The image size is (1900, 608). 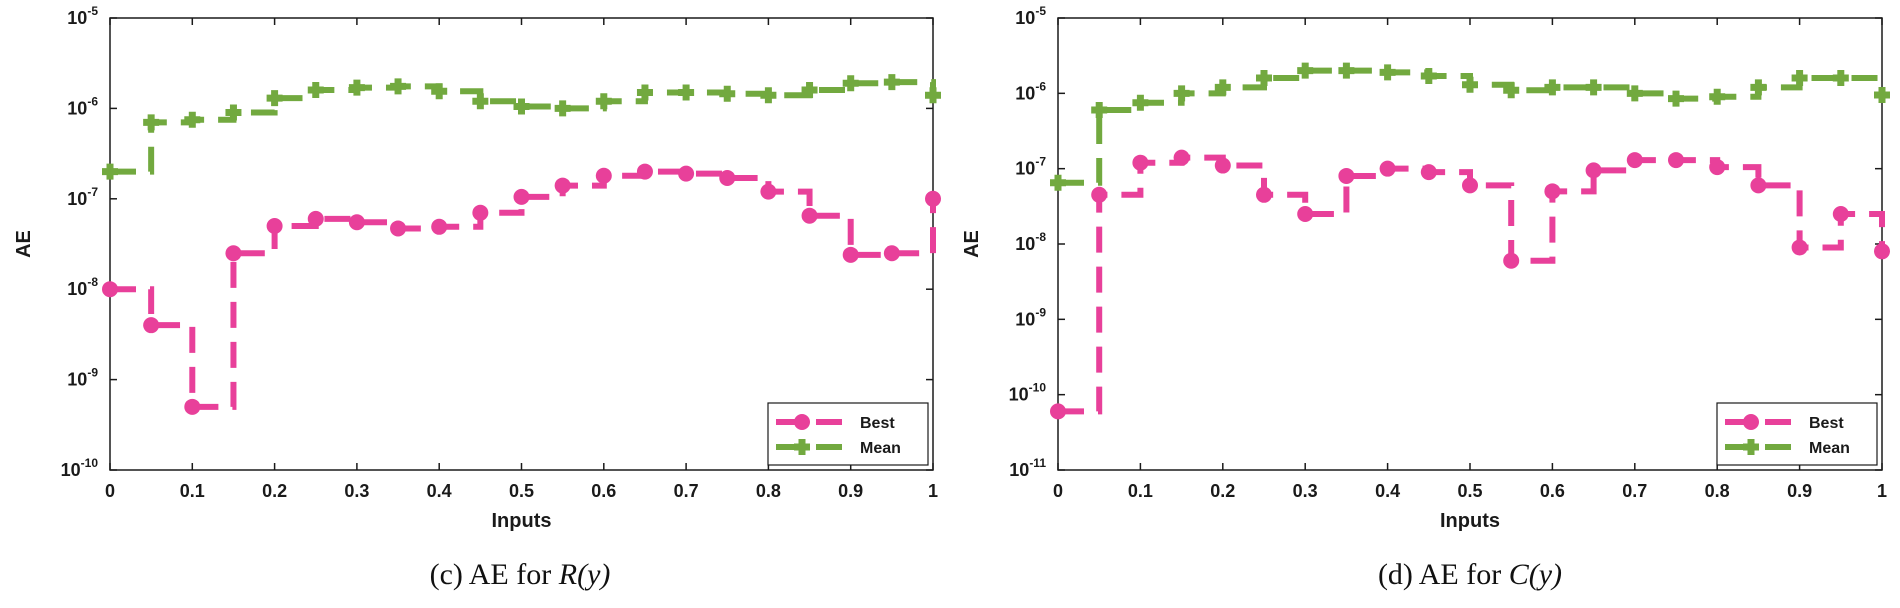 I want to click on x-axis-label: Inputs, so click(x=522, y=521).